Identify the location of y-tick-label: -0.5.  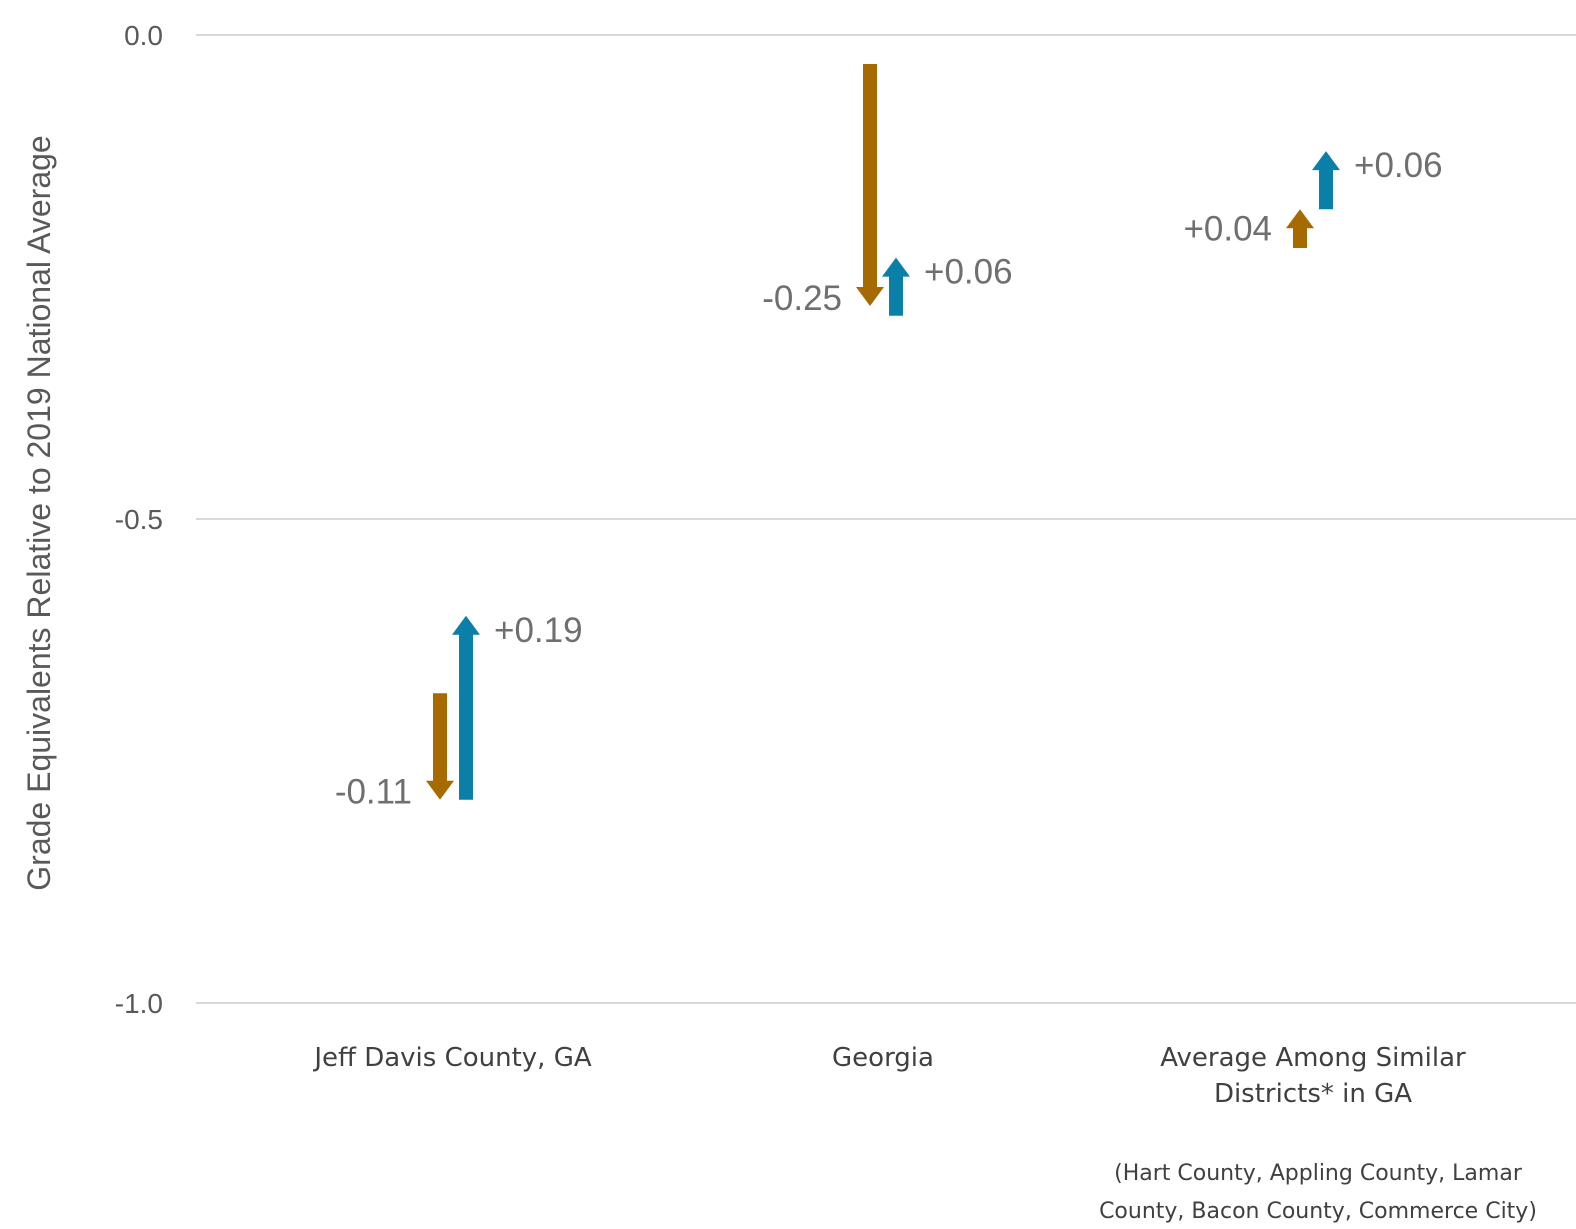
(139, 519).